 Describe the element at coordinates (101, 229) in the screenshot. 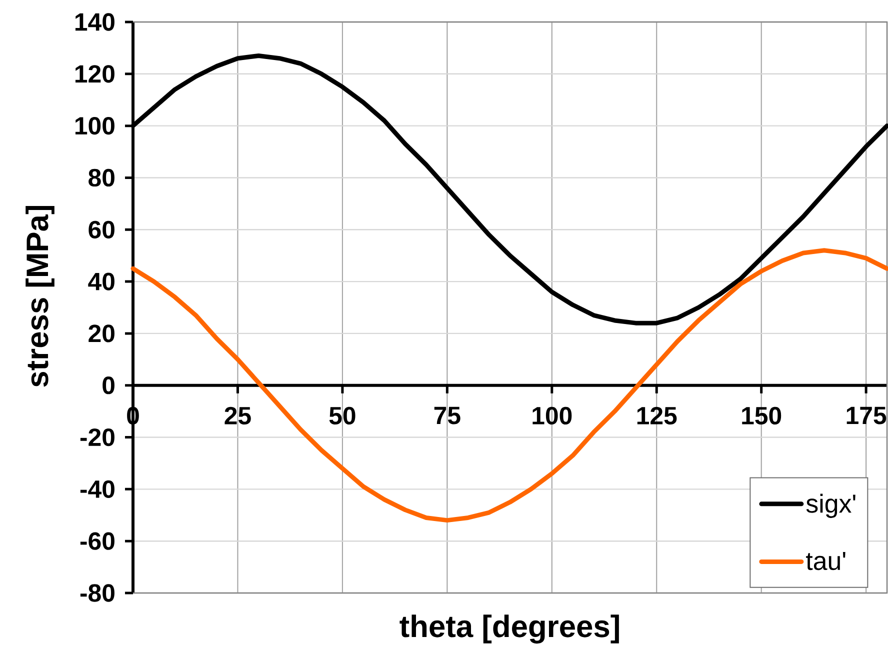

I see `y-tick-label: 60` at that location.